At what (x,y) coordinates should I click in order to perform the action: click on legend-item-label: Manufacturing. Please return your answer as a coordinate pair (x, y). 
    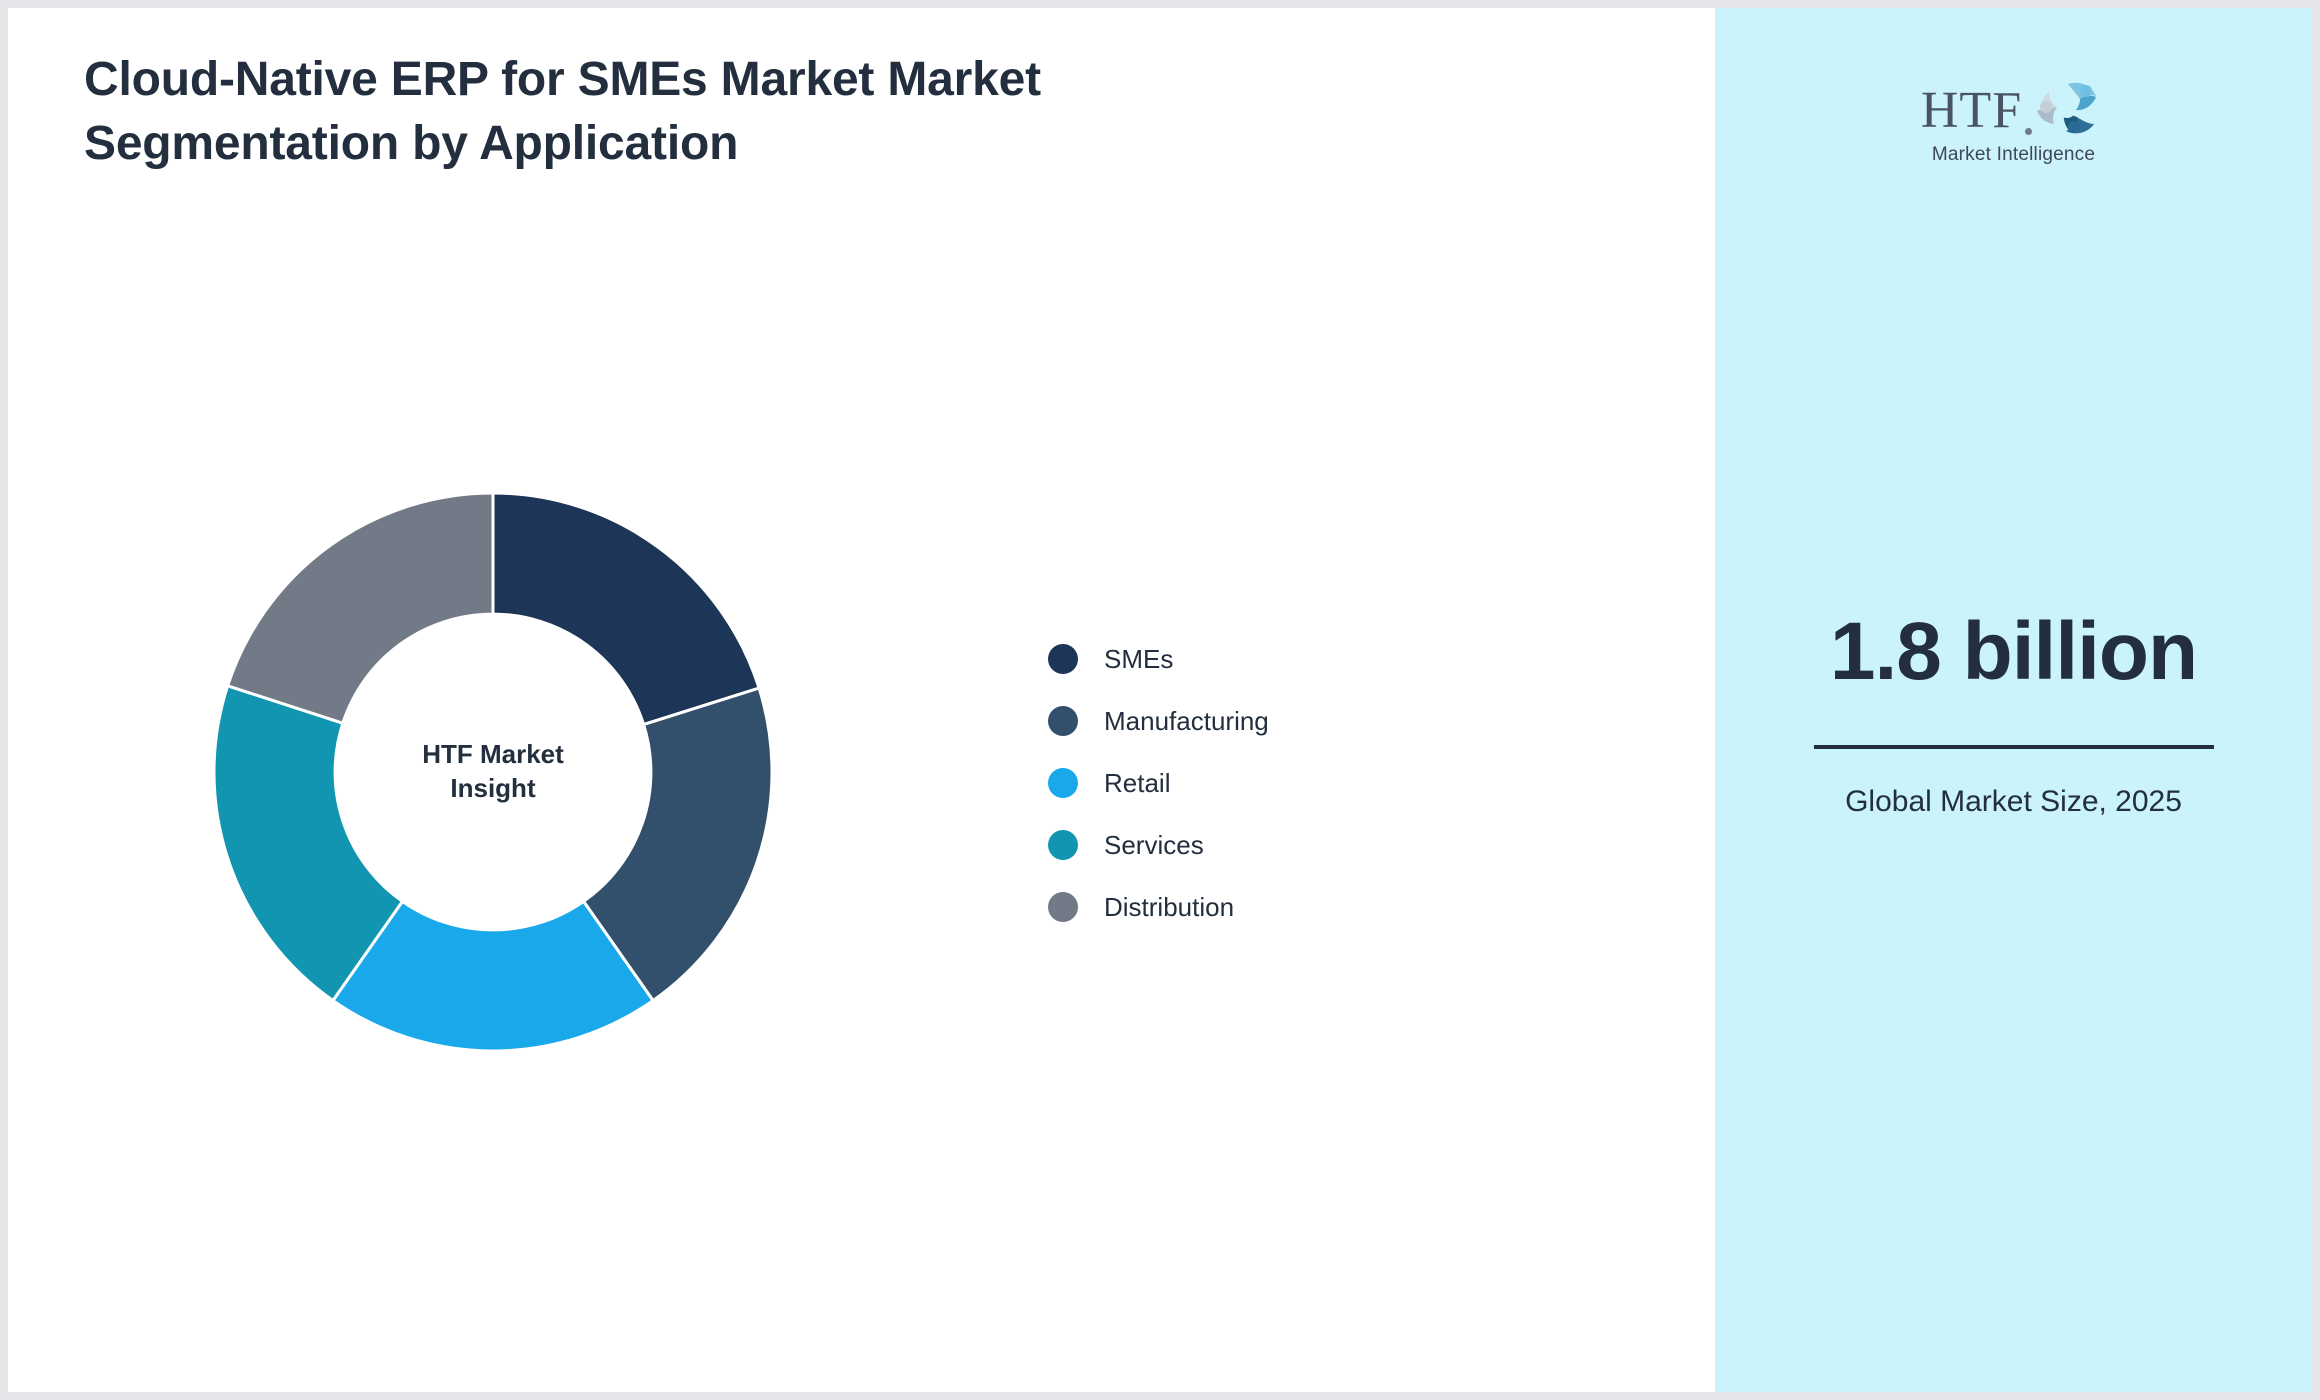
    Looking at the image, I should click on (1186, 721).